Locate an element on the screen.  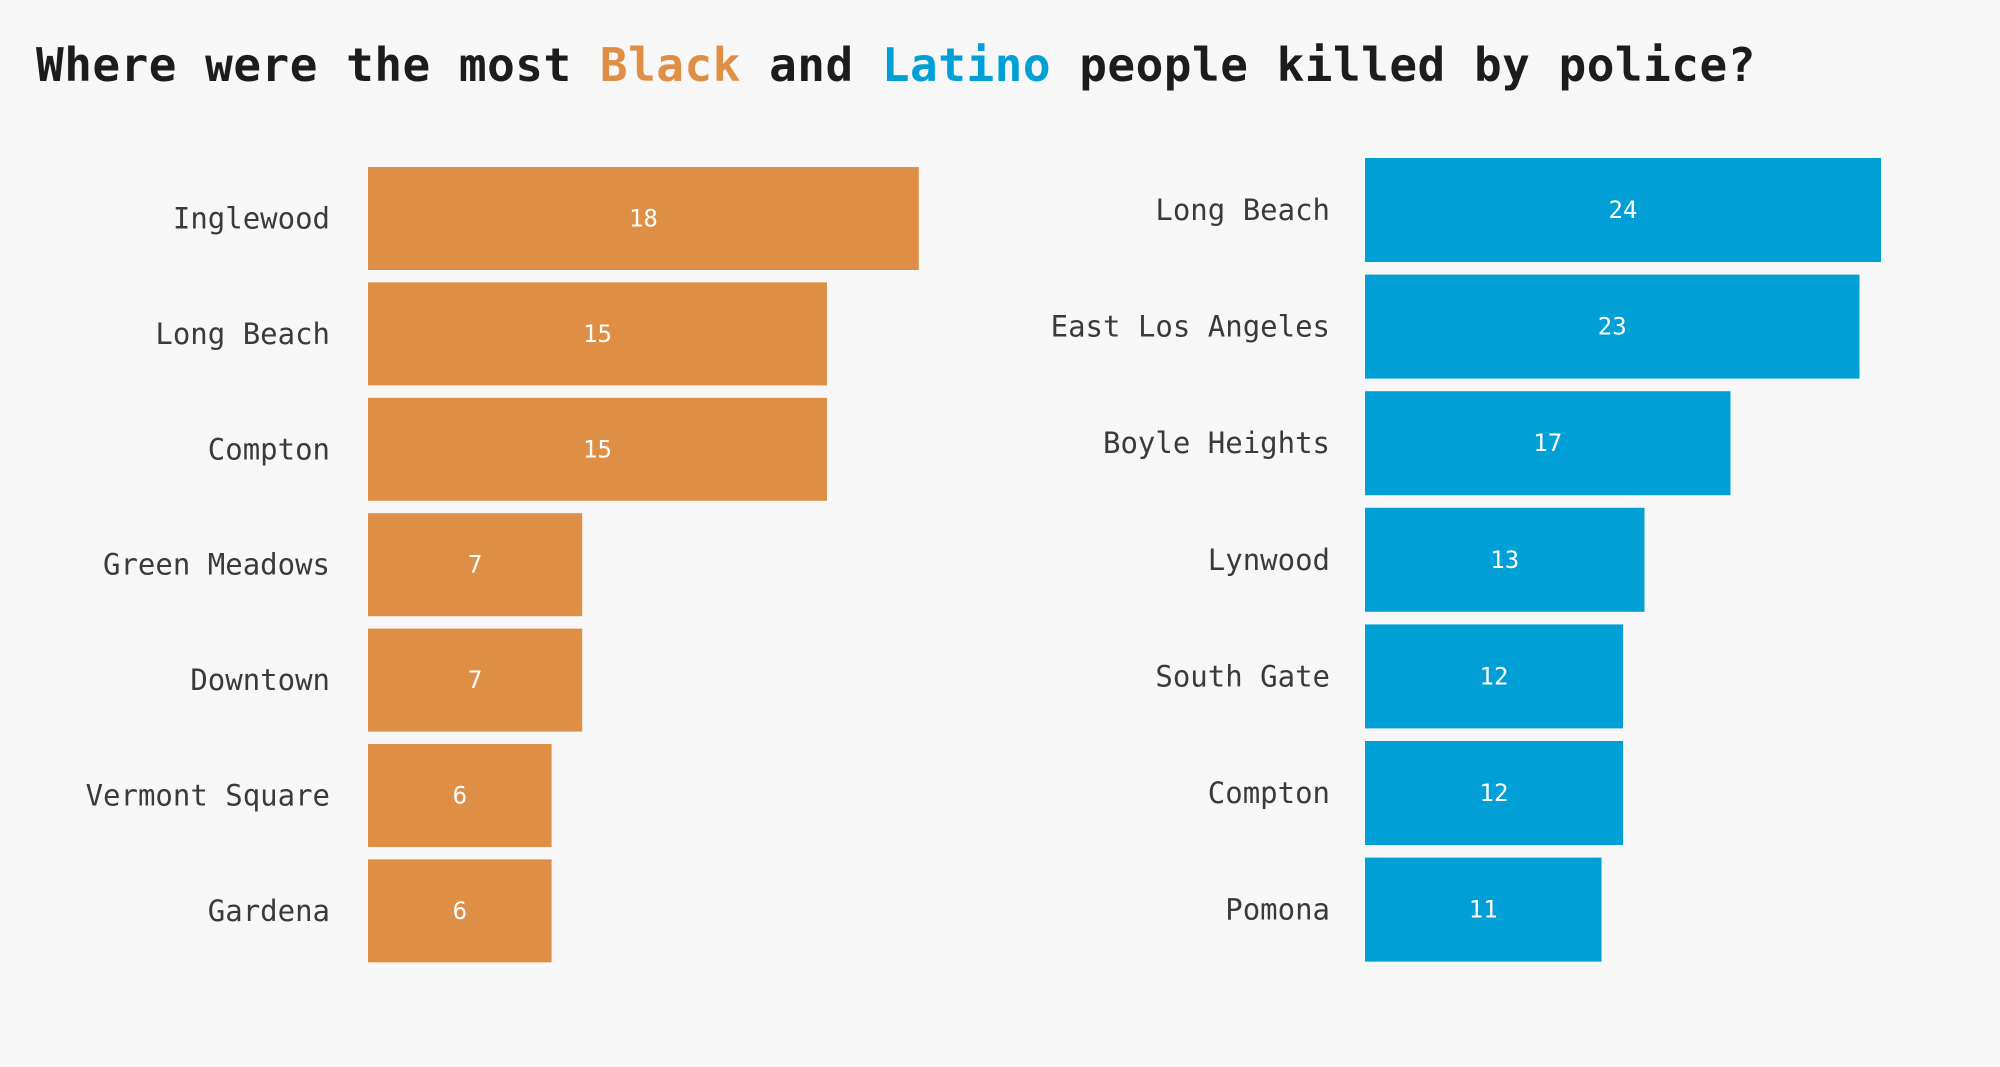
black-category-label-gardena: Gardena is located at coordinates (269, 911).